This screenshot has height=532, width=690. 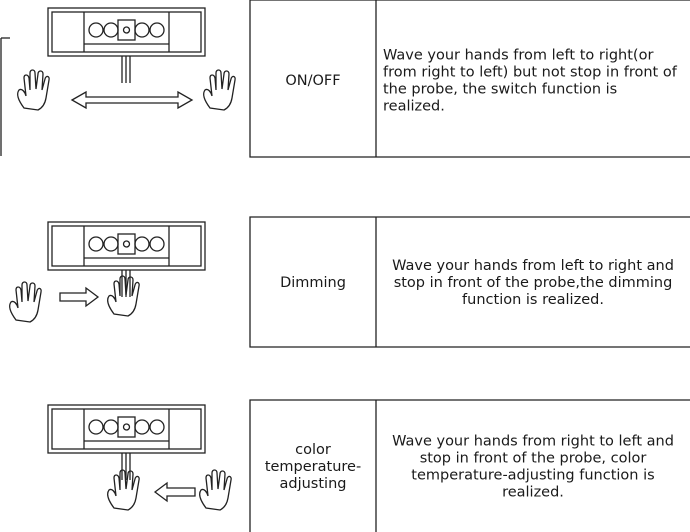 What do you see at coordinates (533, 459) in the screenshot?
I see `description: stop in front of the probe, color` at bounding box center [533, 459].